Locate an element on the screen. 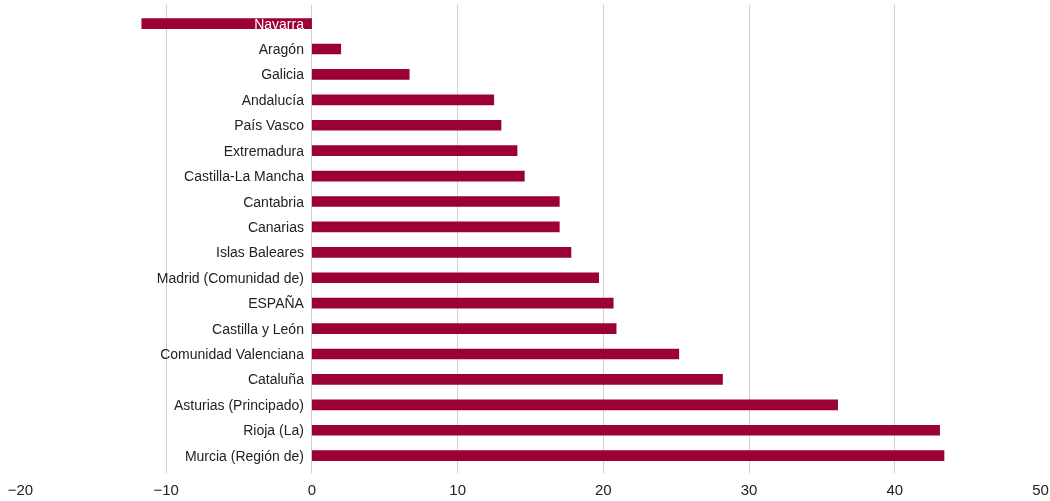 Image resolution: width=1050 pixels, height=501 pixels. y-tick-label: Cantabria is located at coordinates (274, 201).